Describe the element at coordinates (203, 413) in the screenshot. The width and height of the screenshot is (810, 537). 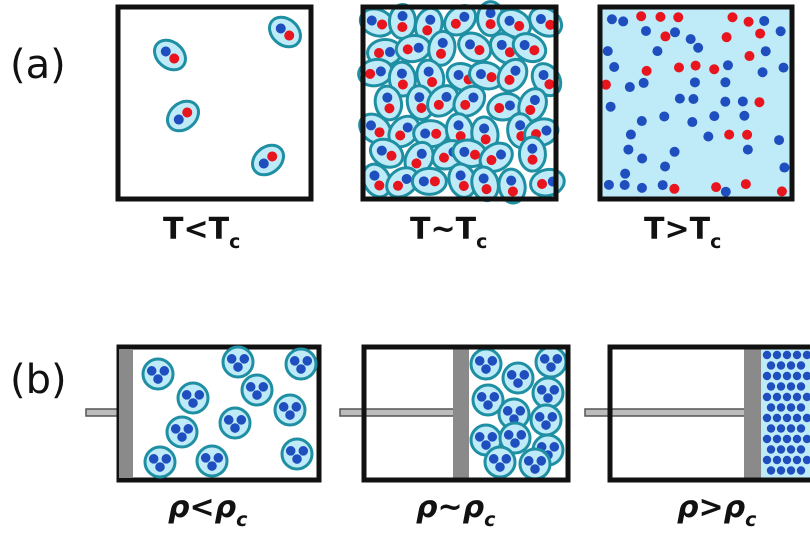
I see `cylinder-low-density` at that location.